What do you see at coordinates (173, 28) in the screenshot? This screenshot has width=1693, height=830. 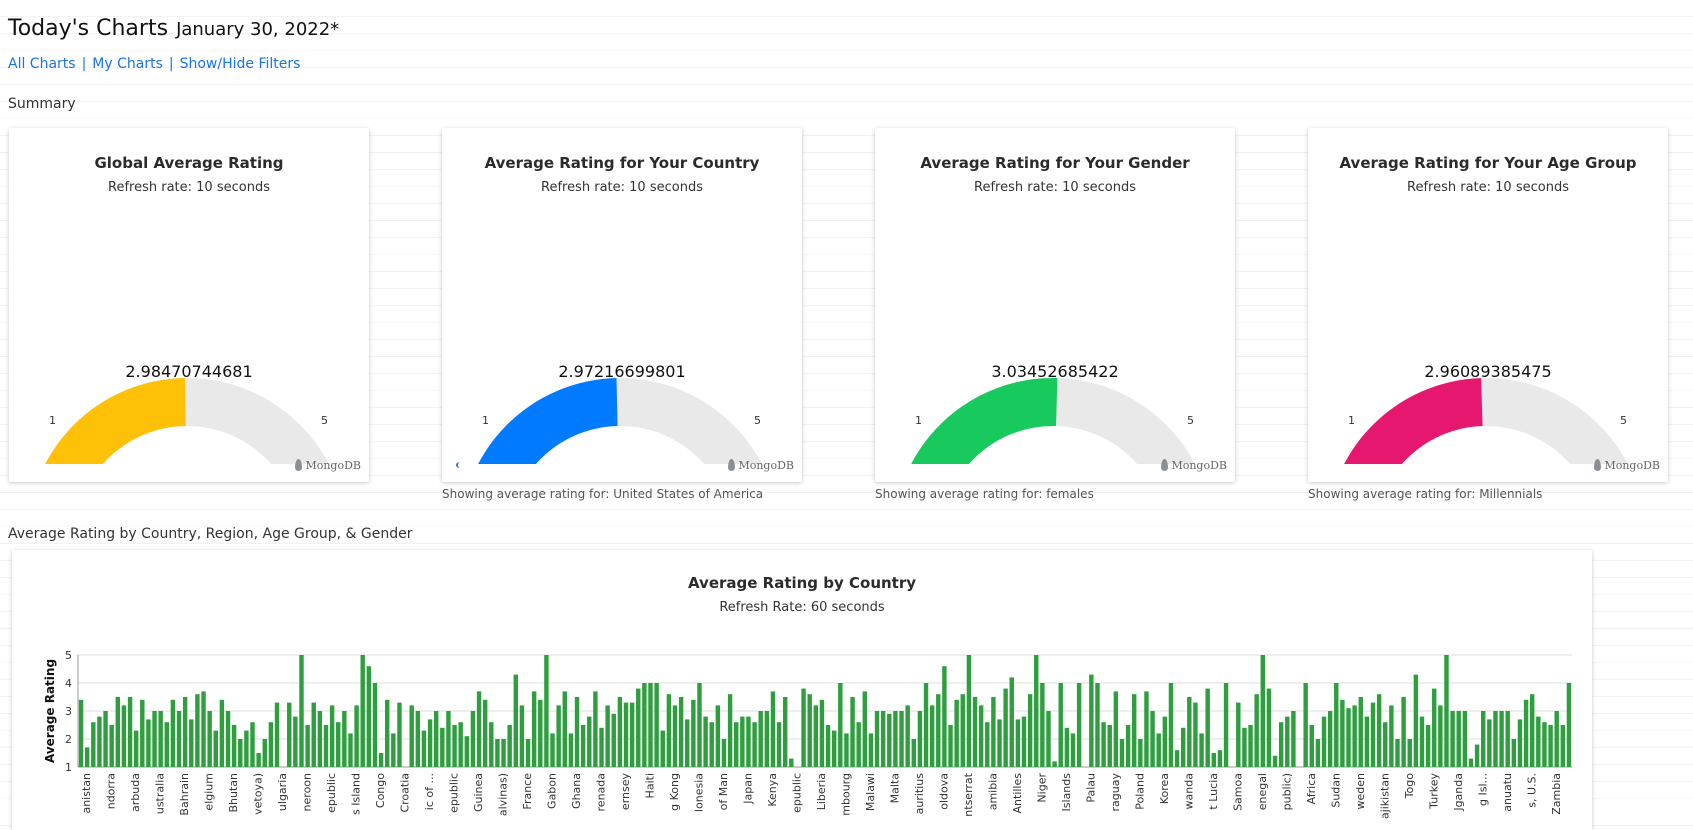 I see `page-header: Today's Charts January 30, 2022*` at bounding box center [173, 28].